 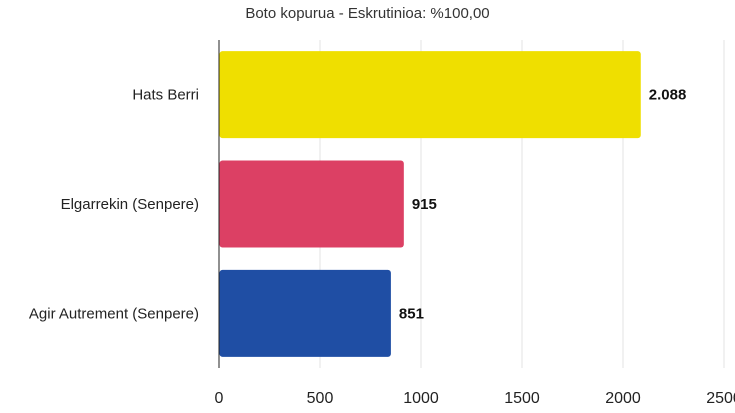 I want to click on value-label: 851, so click(x=411, y=313).